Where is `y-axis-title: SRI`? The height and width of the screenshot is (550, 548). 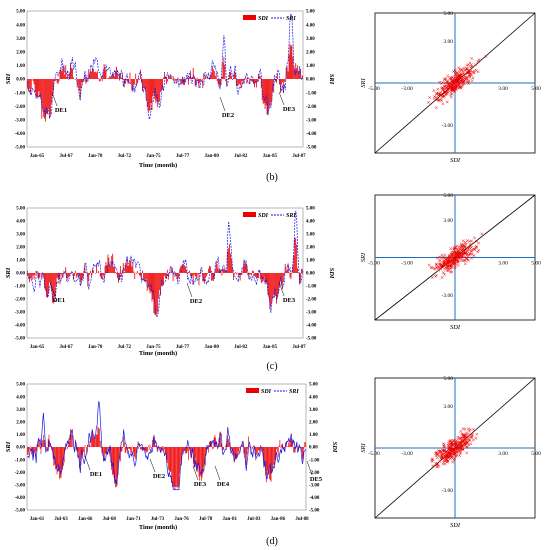
y-axis-title: SRI is located at coordinates (8, 272).